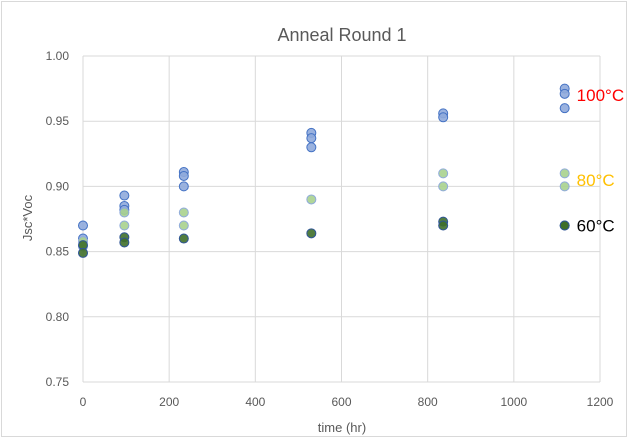 This screenshot has width=630, height=442. I want to click on x-tick-label: 800, so click(428, 402).